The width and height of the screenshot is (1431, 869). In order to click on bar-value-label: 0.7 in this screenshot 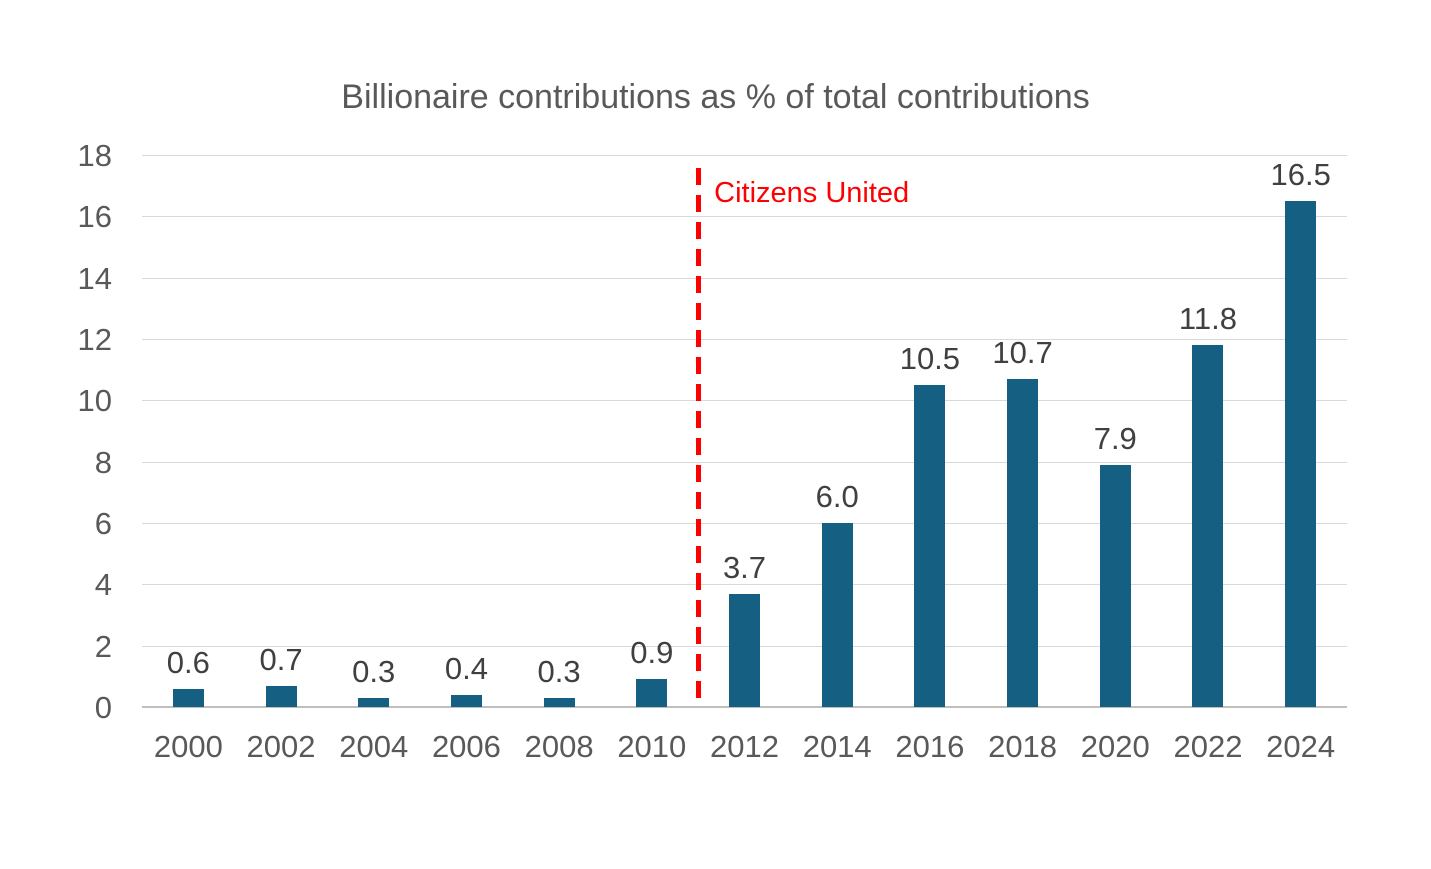, I will do `click(281, 659)`.